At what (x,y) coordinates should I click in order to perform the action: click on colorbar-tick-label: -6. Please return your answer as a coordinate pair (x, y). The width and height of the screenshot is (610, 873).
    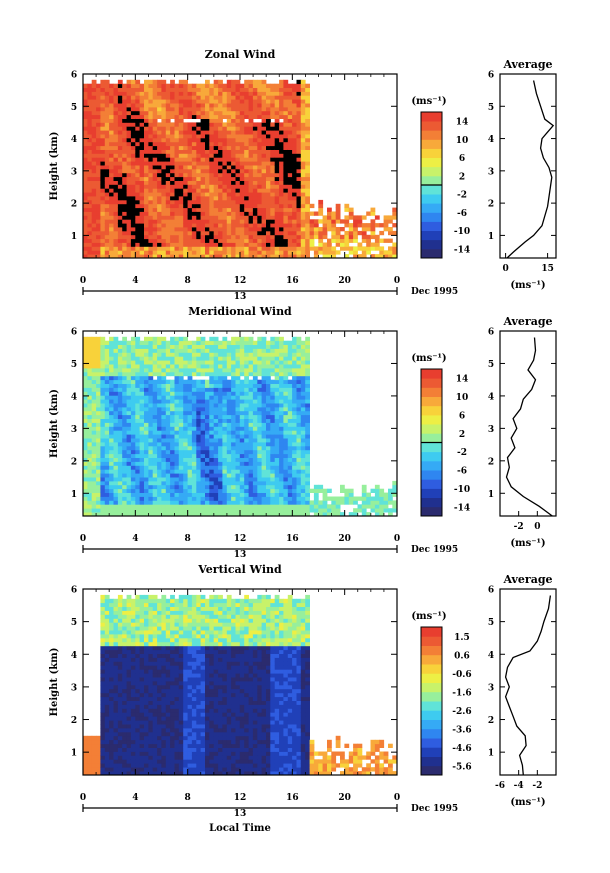
    Looking at the image, I should click on (462, 214).